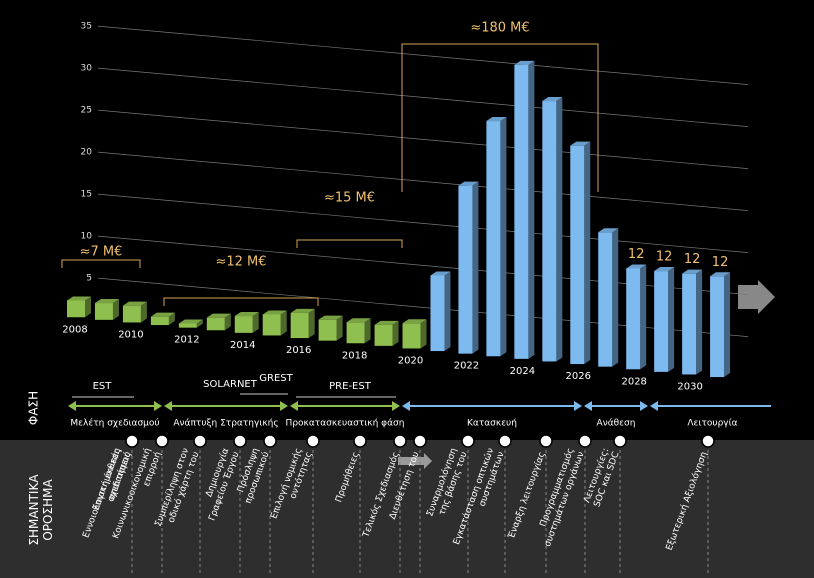 The image size is (814, 578). Describe the element at coordinates (466, 366) in the screenshot. I see `x-tick-label: 2022` at that location.